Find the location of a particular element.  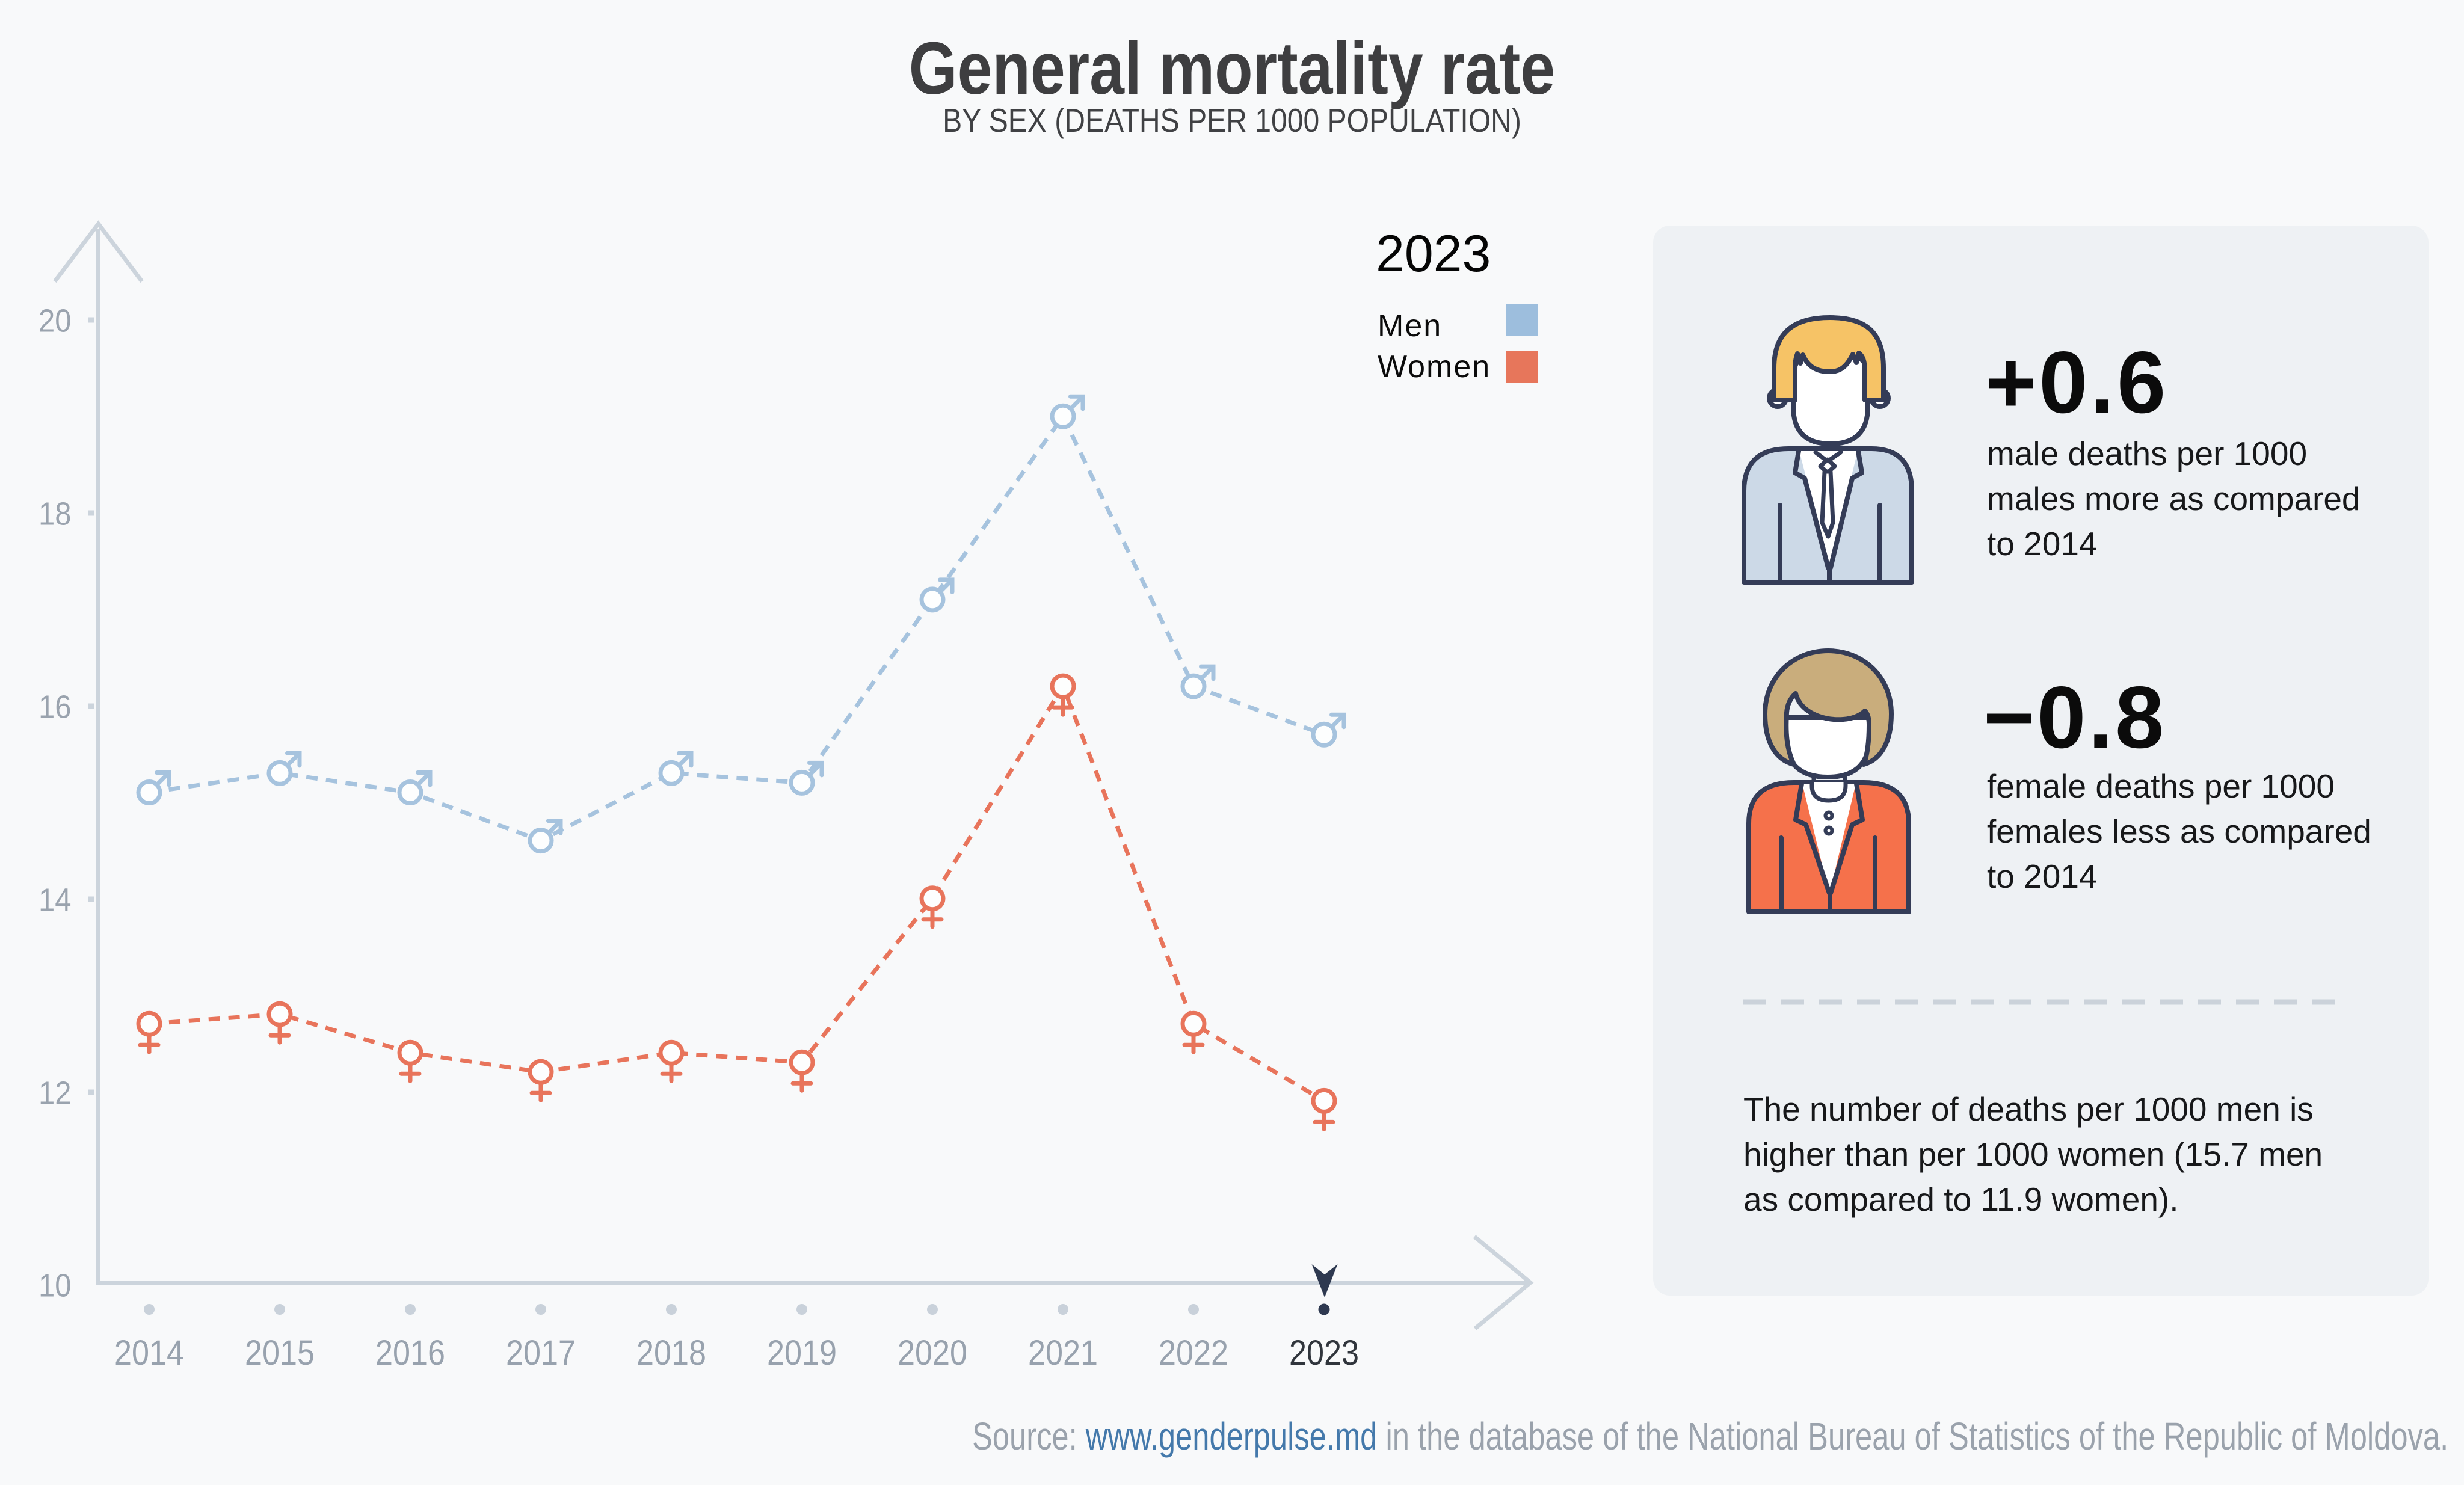

svg-text: 12 is located at coordinates (55, 1093).